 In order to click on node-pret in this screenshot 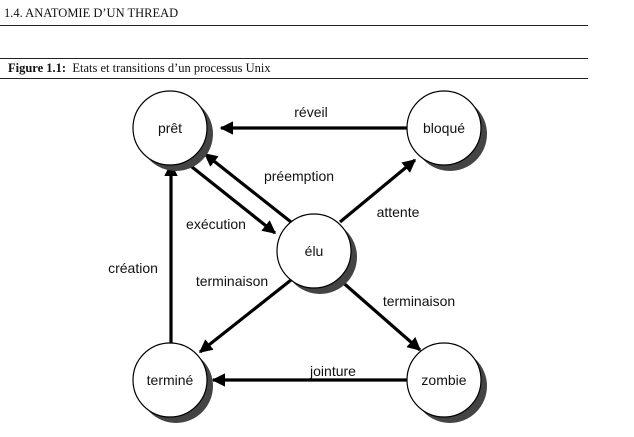, I will do `click(170, 128)`.